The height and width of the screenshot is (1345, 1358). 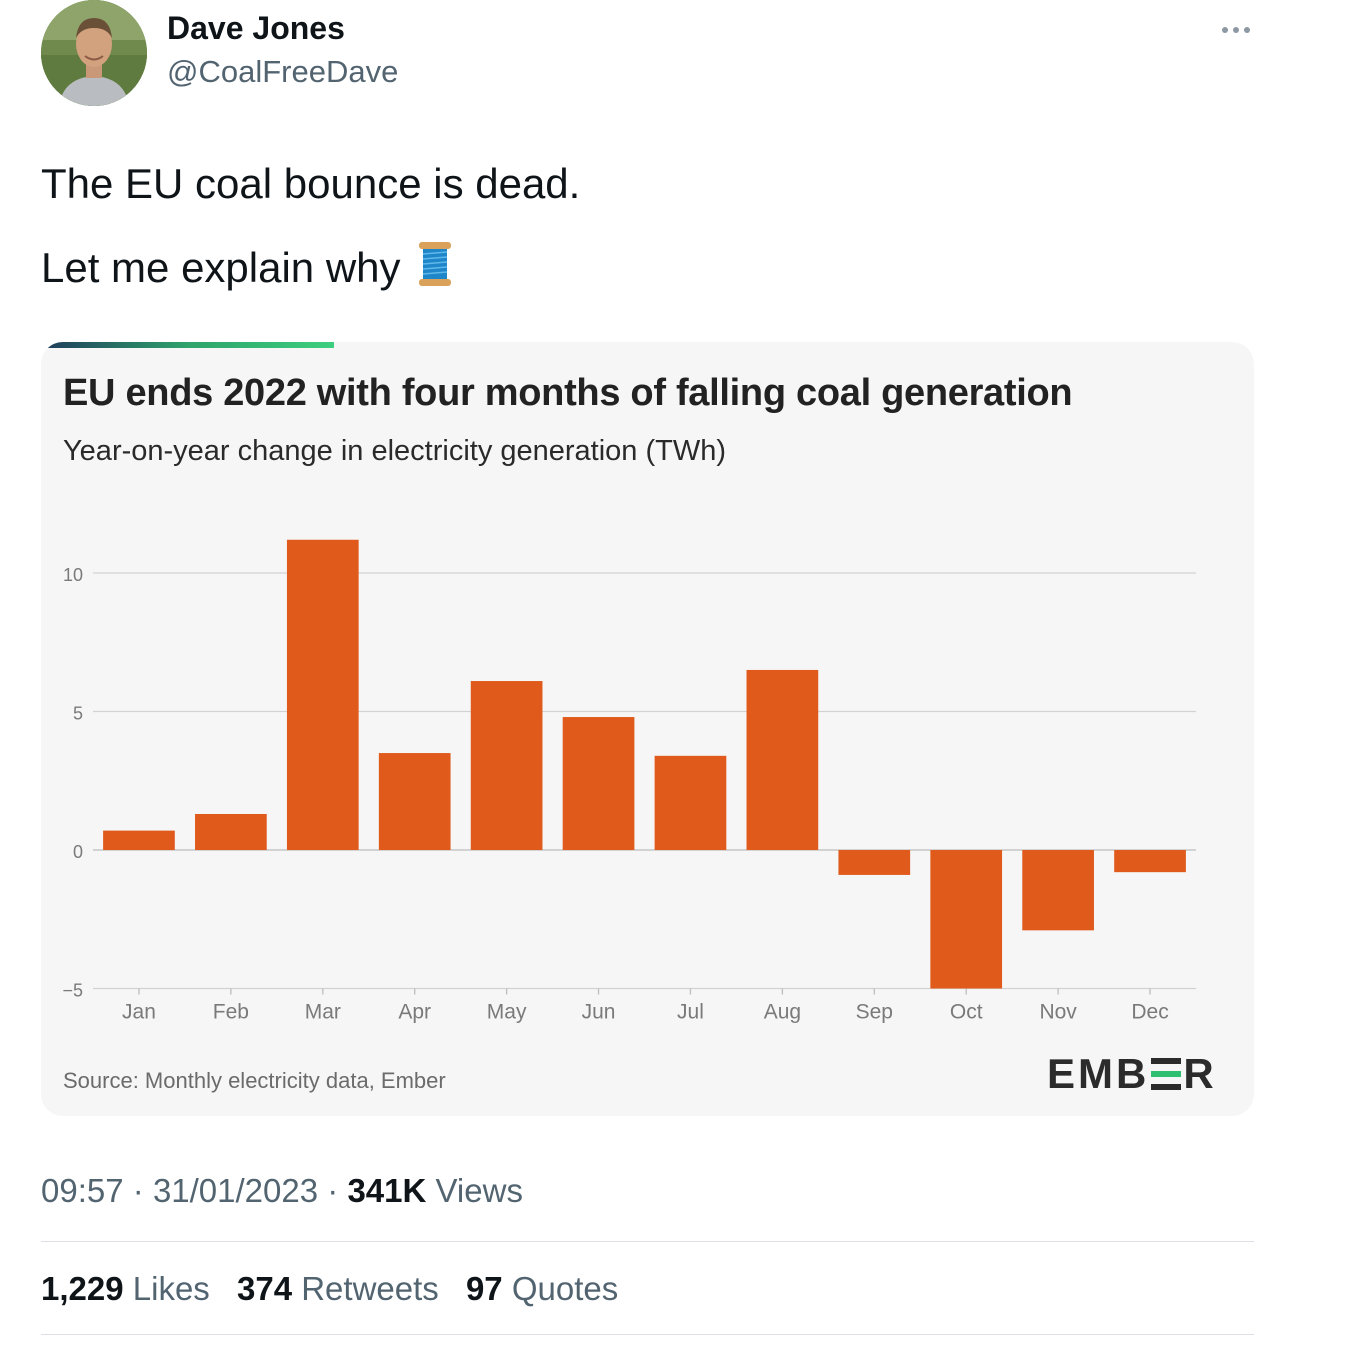 What do you see at coordinates (874, 1012) in the screenshot?
I see `x-tick-label: Sep` at bounding box center [874, 1012].